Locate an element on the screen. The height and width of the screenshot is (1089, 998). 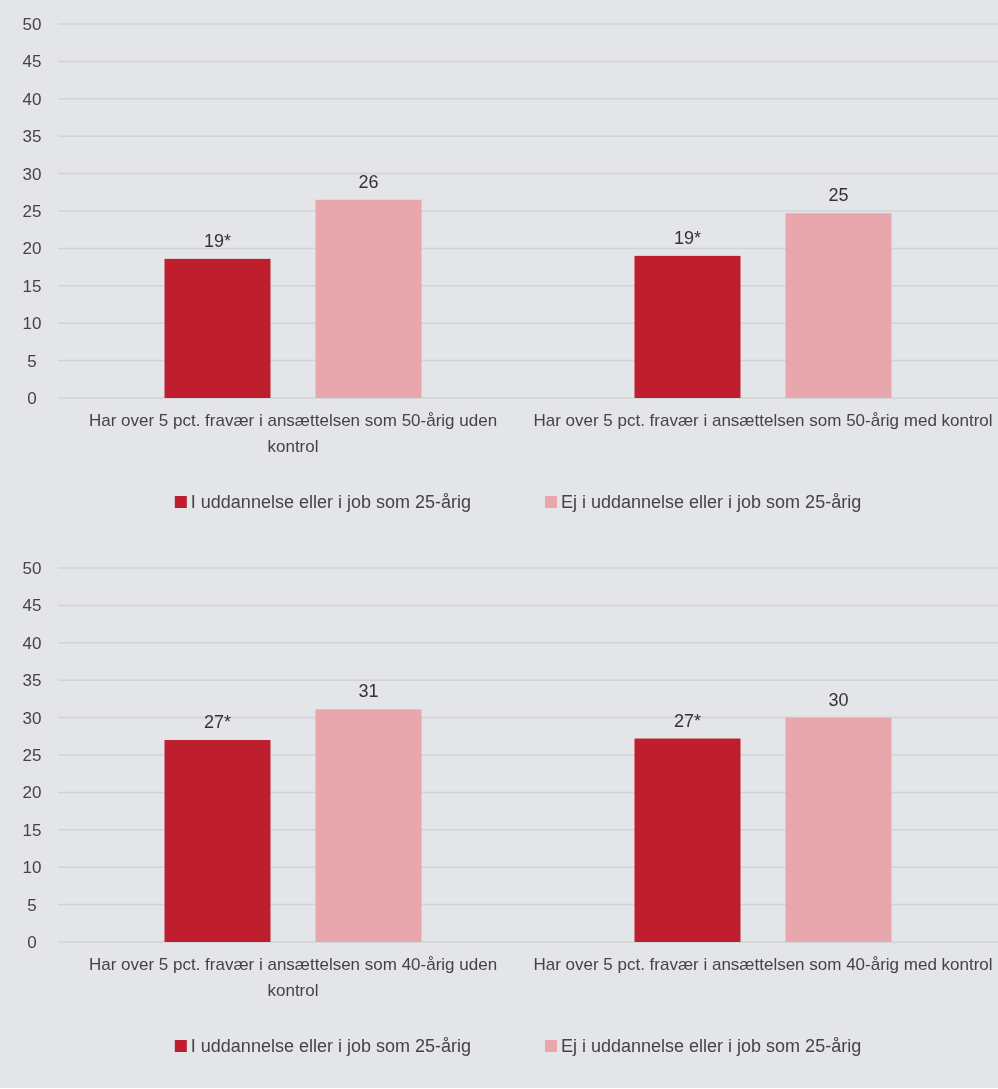
data-label: 25 is located at coordinates (838, 195).